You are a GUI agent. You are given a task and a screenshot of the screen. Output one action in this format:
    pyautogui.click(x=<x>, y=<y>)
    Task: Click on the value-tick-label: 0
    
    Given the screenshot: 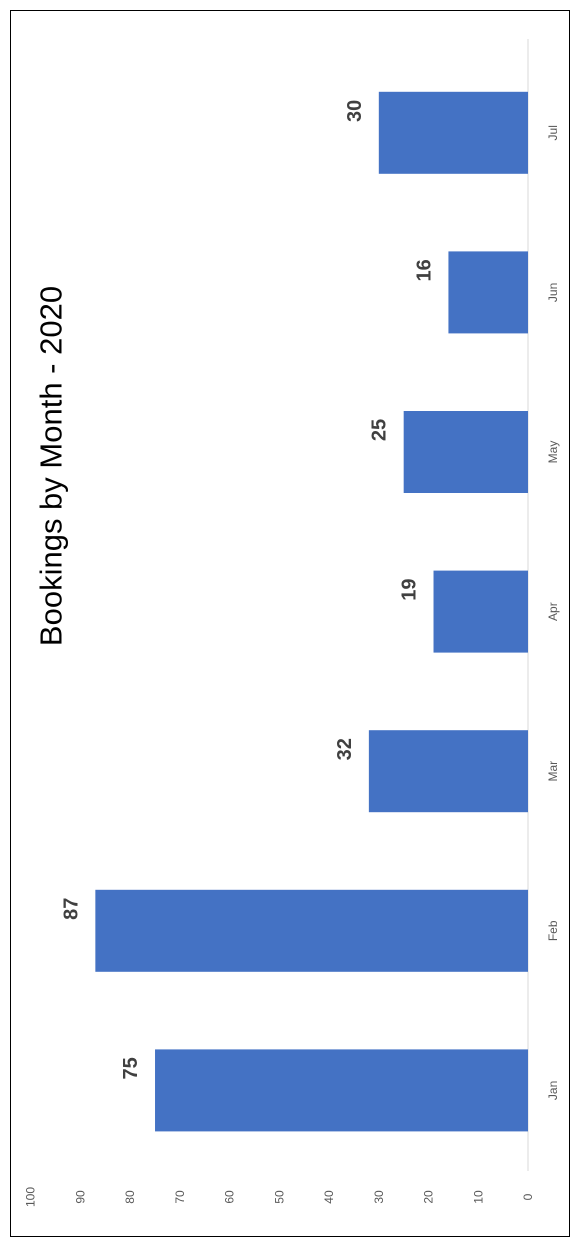 What is the action you would take?
    pyautogui.click(x=528, y=1196)
    